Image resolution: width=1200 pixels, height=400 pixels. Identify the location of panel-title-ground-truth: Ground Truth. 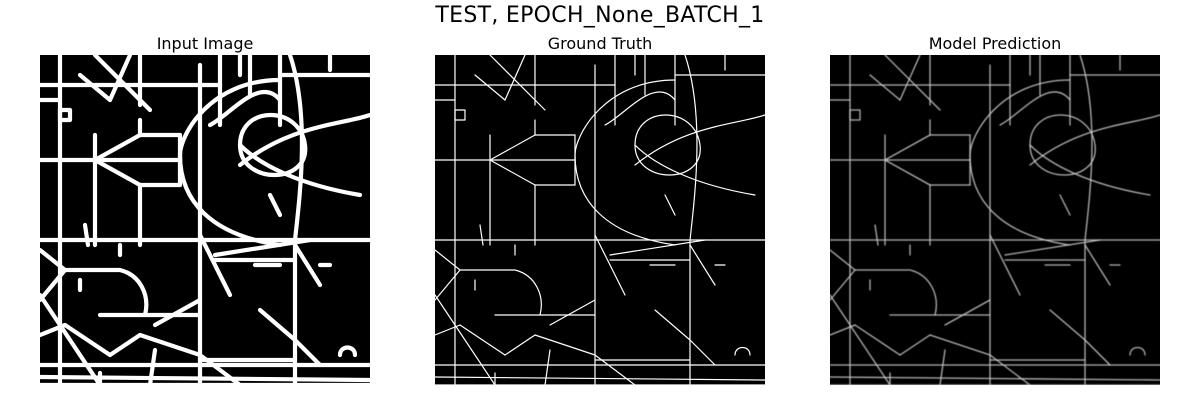
(600, 43).